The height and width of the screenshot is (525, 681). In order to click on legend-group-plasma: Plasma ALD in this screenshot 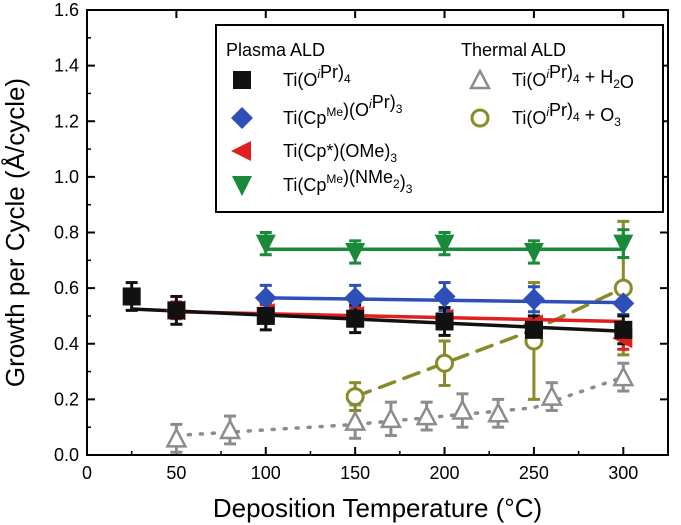, I will do `click(275, 50)`.